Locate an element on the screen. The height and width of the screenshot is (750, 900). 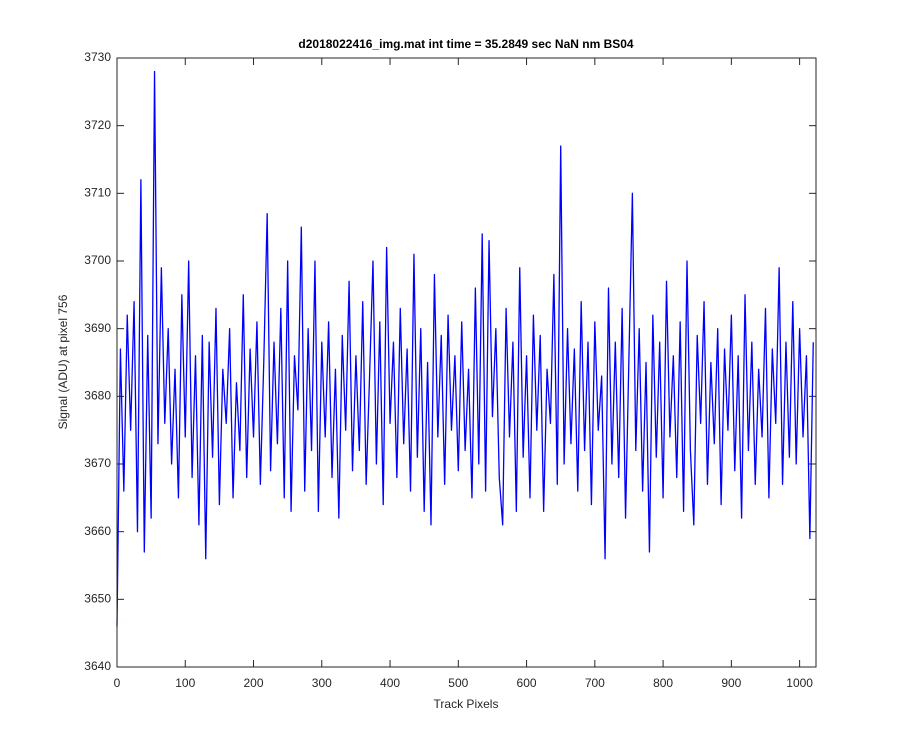
y-tick-label: 3730 is located at coordinates (97, 57).